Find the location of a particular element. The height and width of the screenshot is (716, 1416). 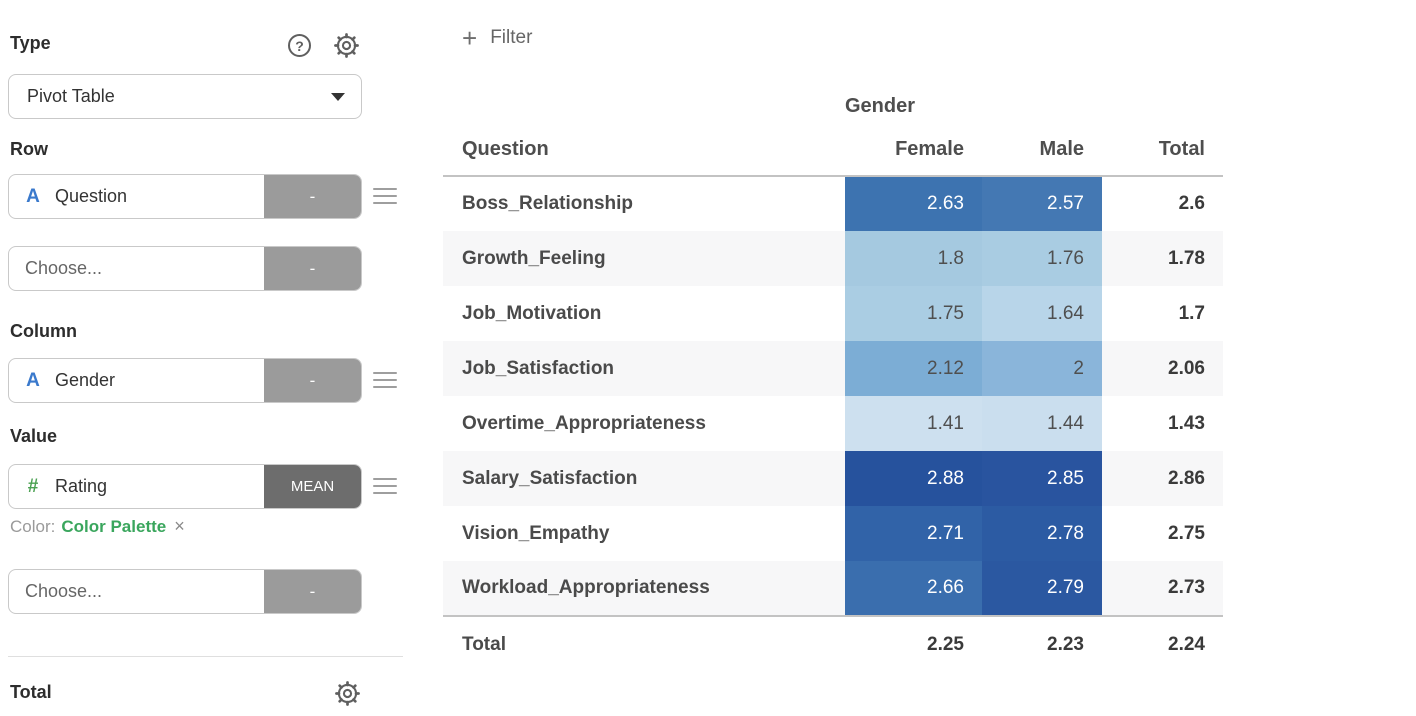

value-choose-field: Choose... - is located at coordinates (185, 591).